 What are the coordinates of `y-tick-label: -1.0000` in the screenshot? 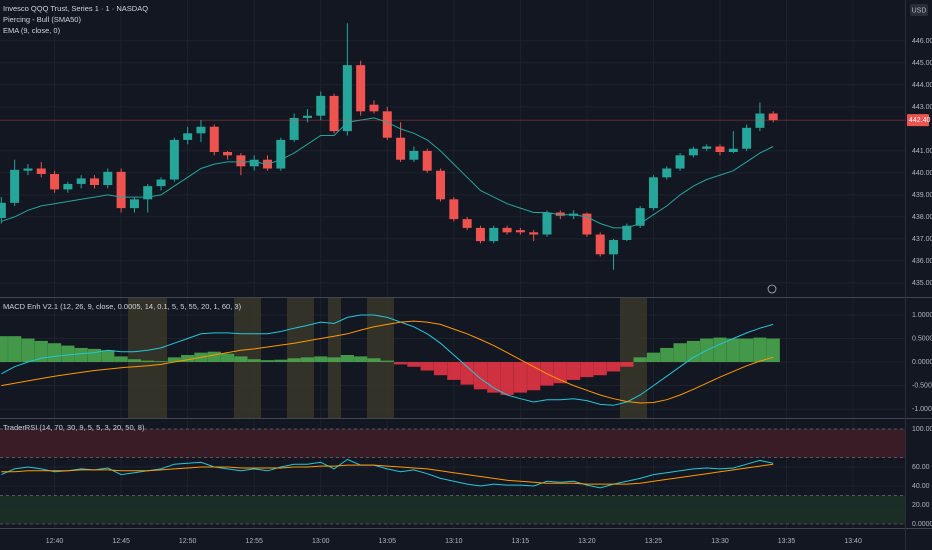 It's located at (922, 409).